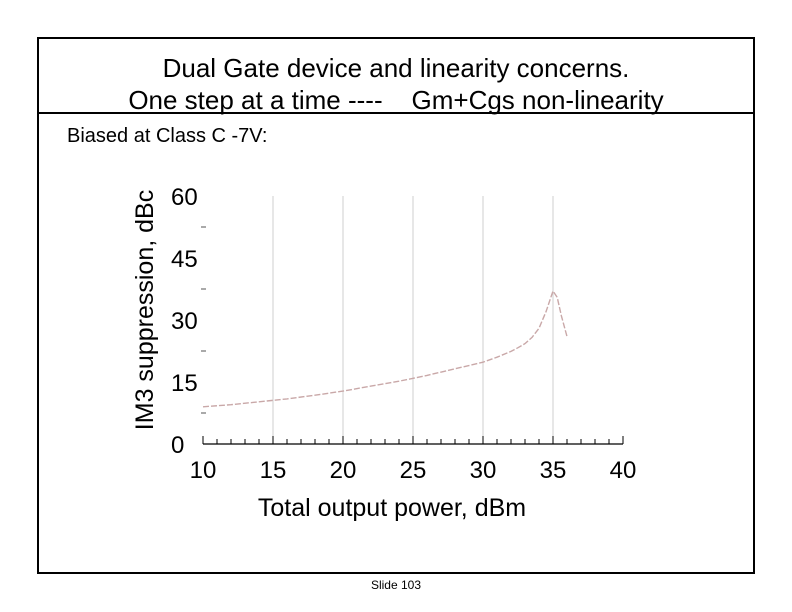 The image size is (792, 612). What do you see at coordinates (184, 383) in the screenshot?
I see `y-tick-label: 15` at bounding box center [184, 383].